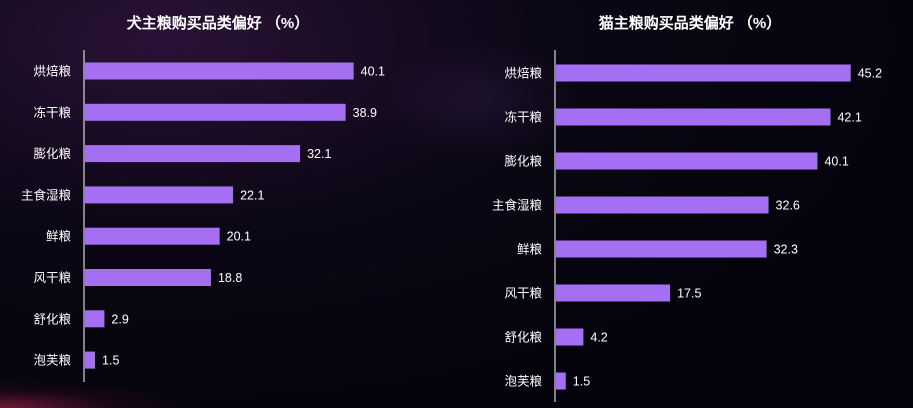 This screenshot has height=408, width=913. Describe the element at coordinates (517, 205) in the screenshot. I see `cat-category-label: 主食湿粮` at that location.